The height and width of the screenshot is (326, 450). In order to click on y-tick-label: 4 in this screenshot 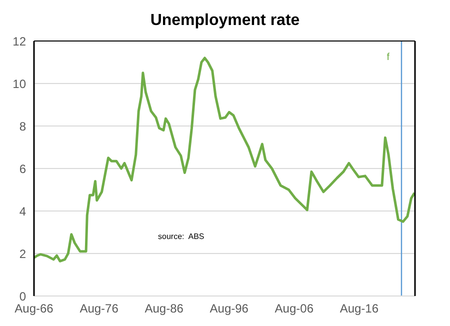, I will do `click(22, 211)`.